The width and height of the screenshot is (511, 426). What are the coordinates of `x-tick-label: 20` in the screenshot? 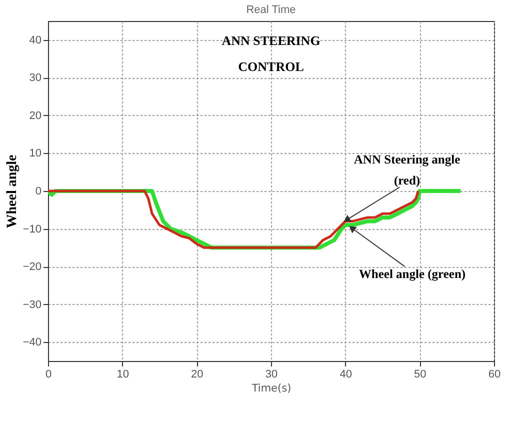 It's located at (197, 374).